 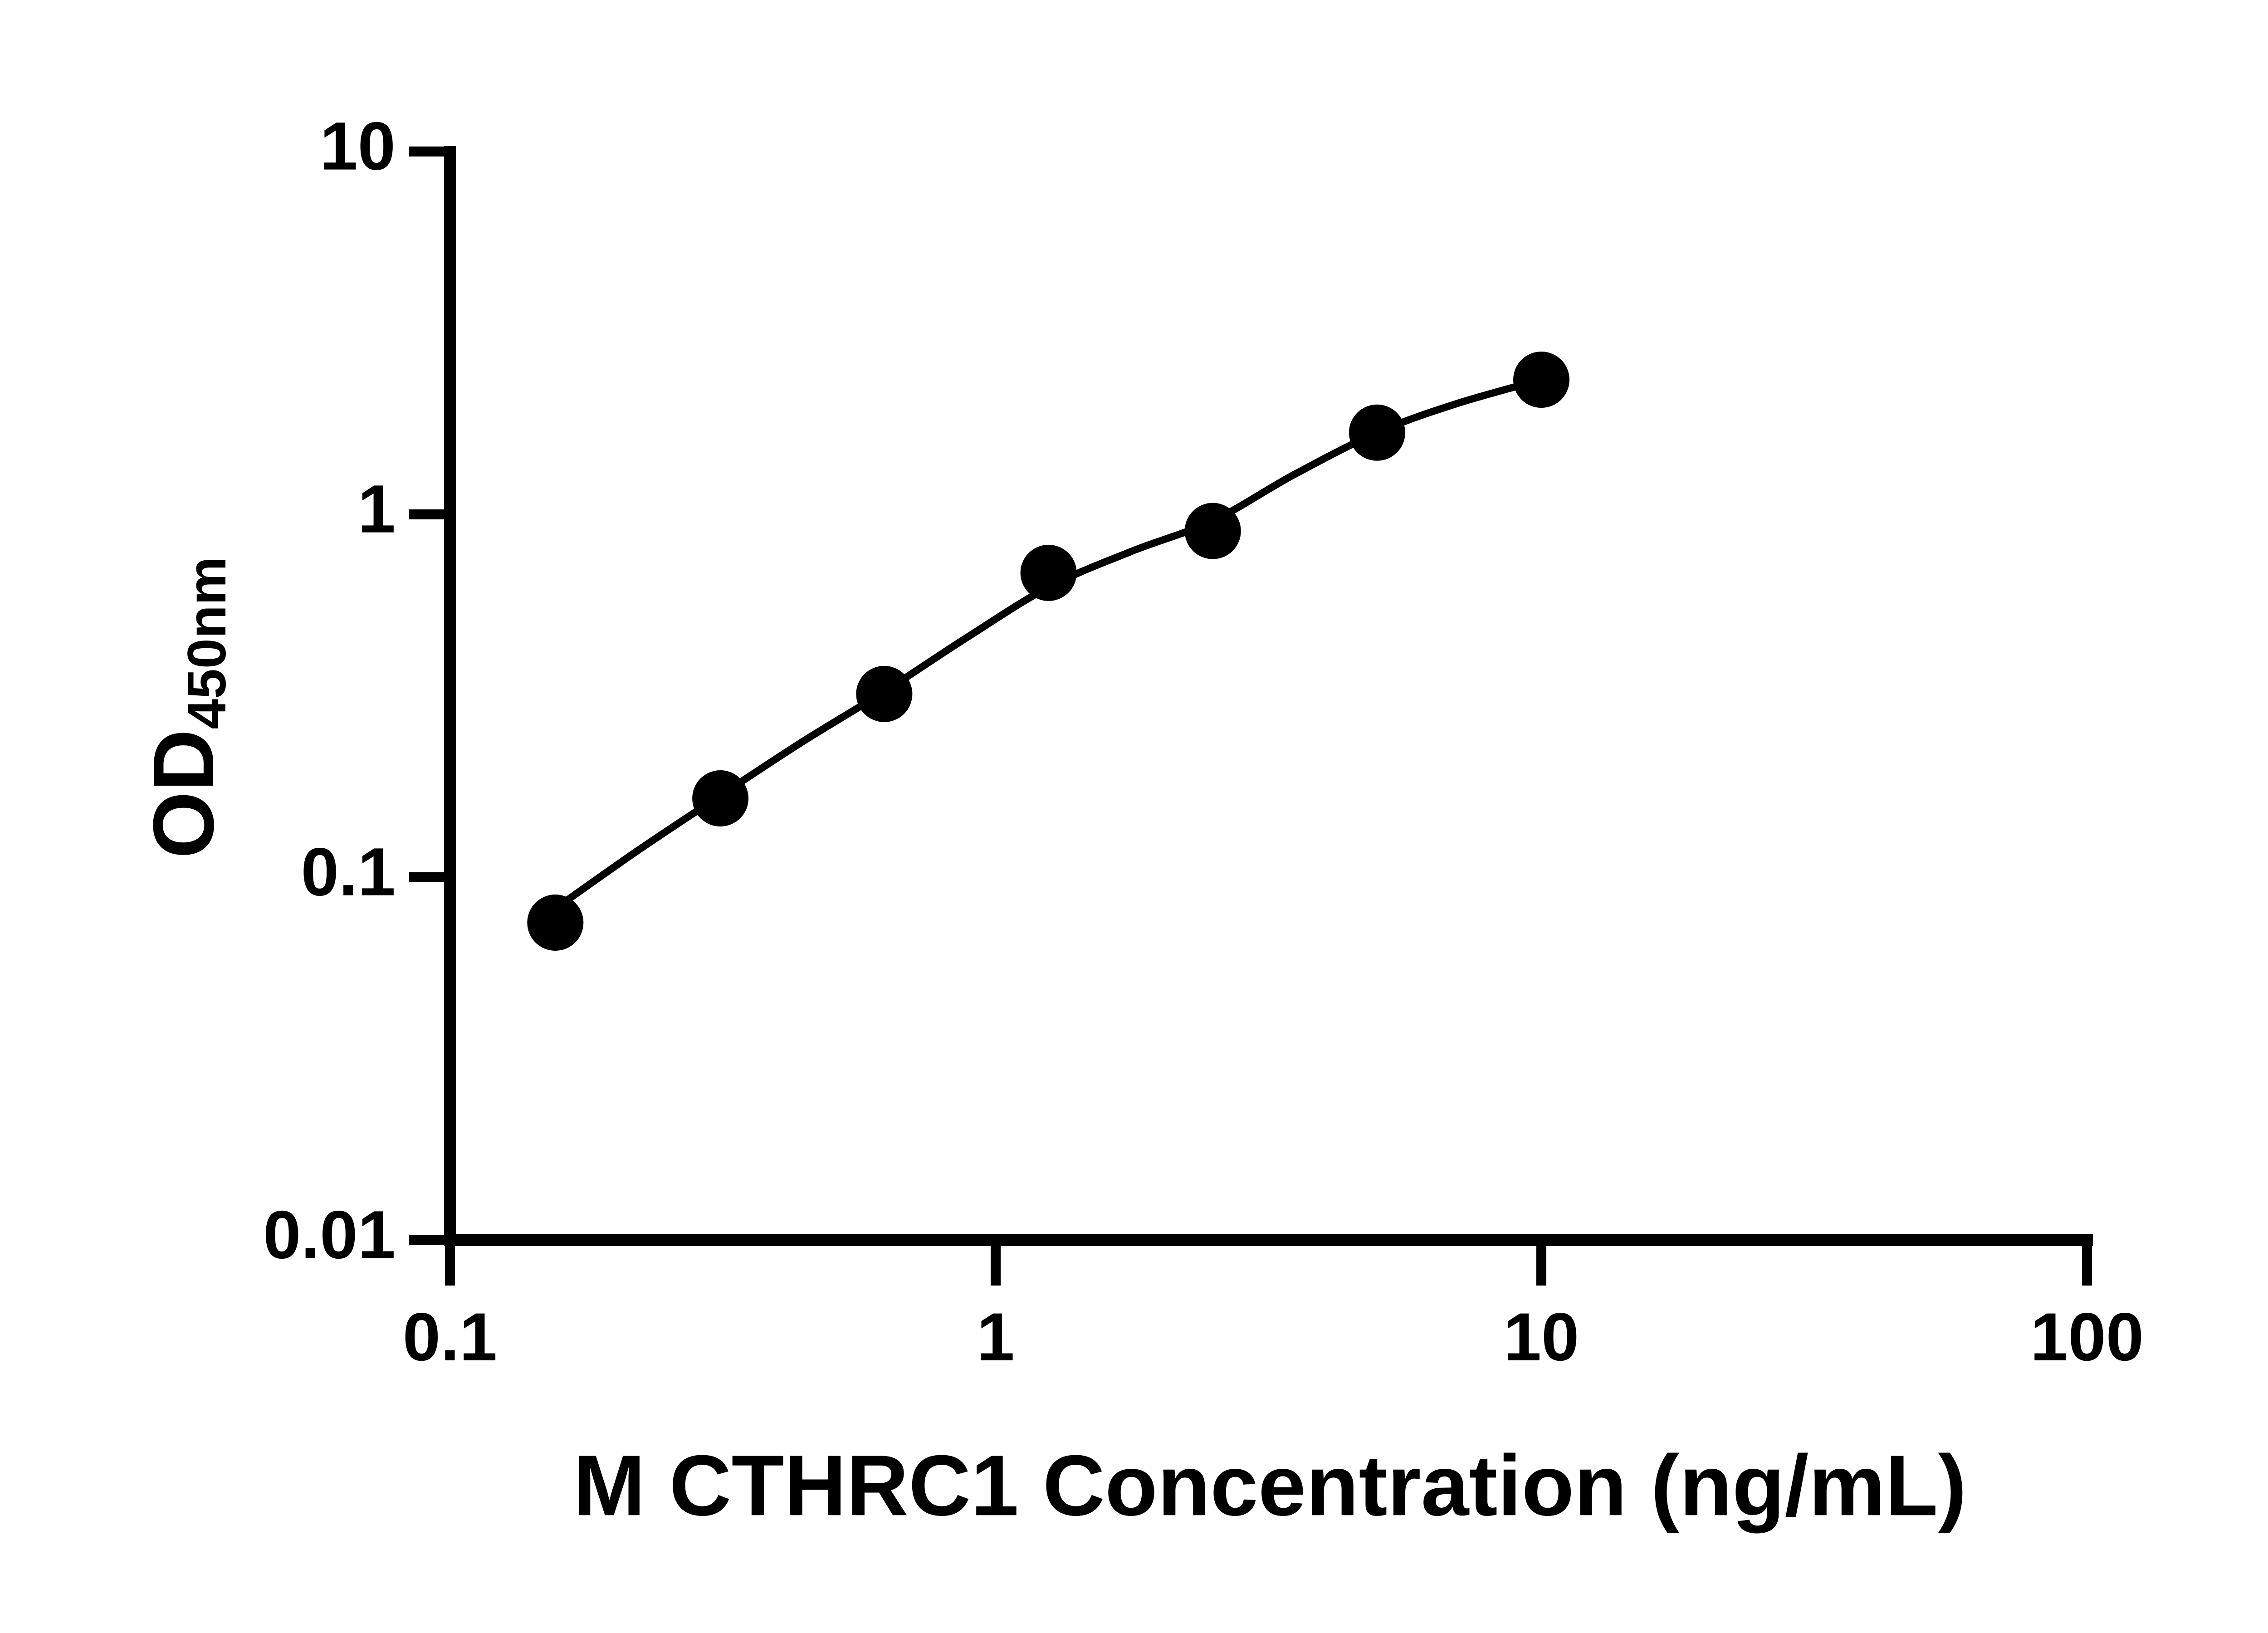 I want to click on x-tick-label-100: 100, so click(x=2087, y=1337).